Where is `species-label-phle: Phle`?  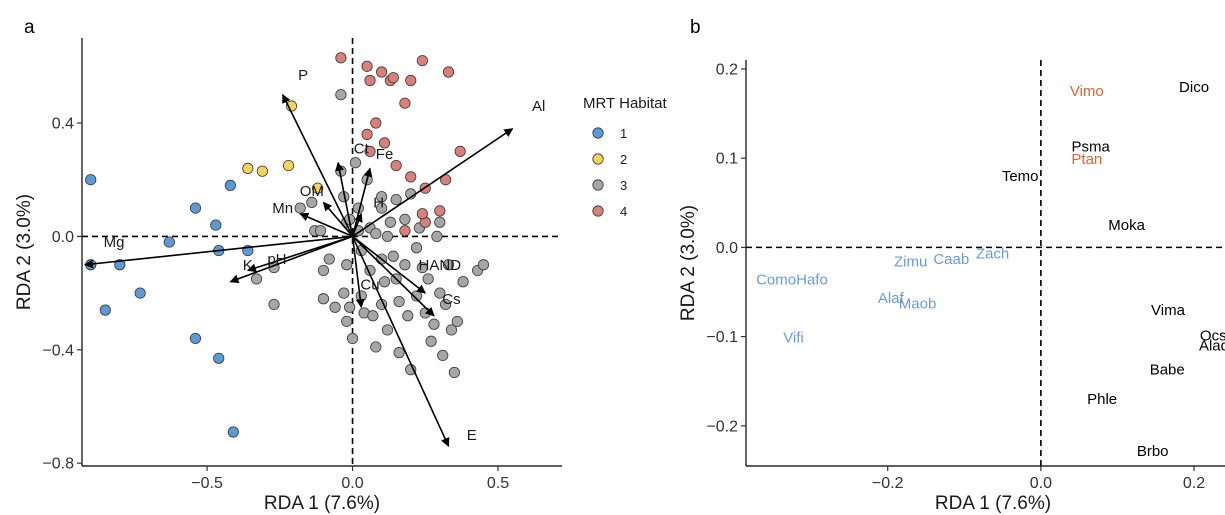 species-label-phle: Phle is located at coordinates (1102, 399).